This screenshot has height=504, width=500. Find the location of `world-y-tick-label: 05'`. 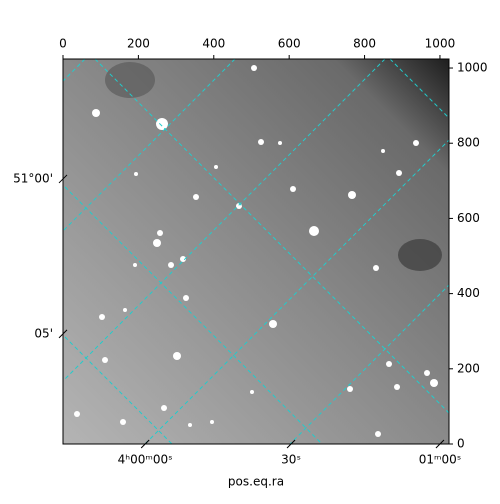

world-y-tick-label: 05' is located at coordinates (43, 333).